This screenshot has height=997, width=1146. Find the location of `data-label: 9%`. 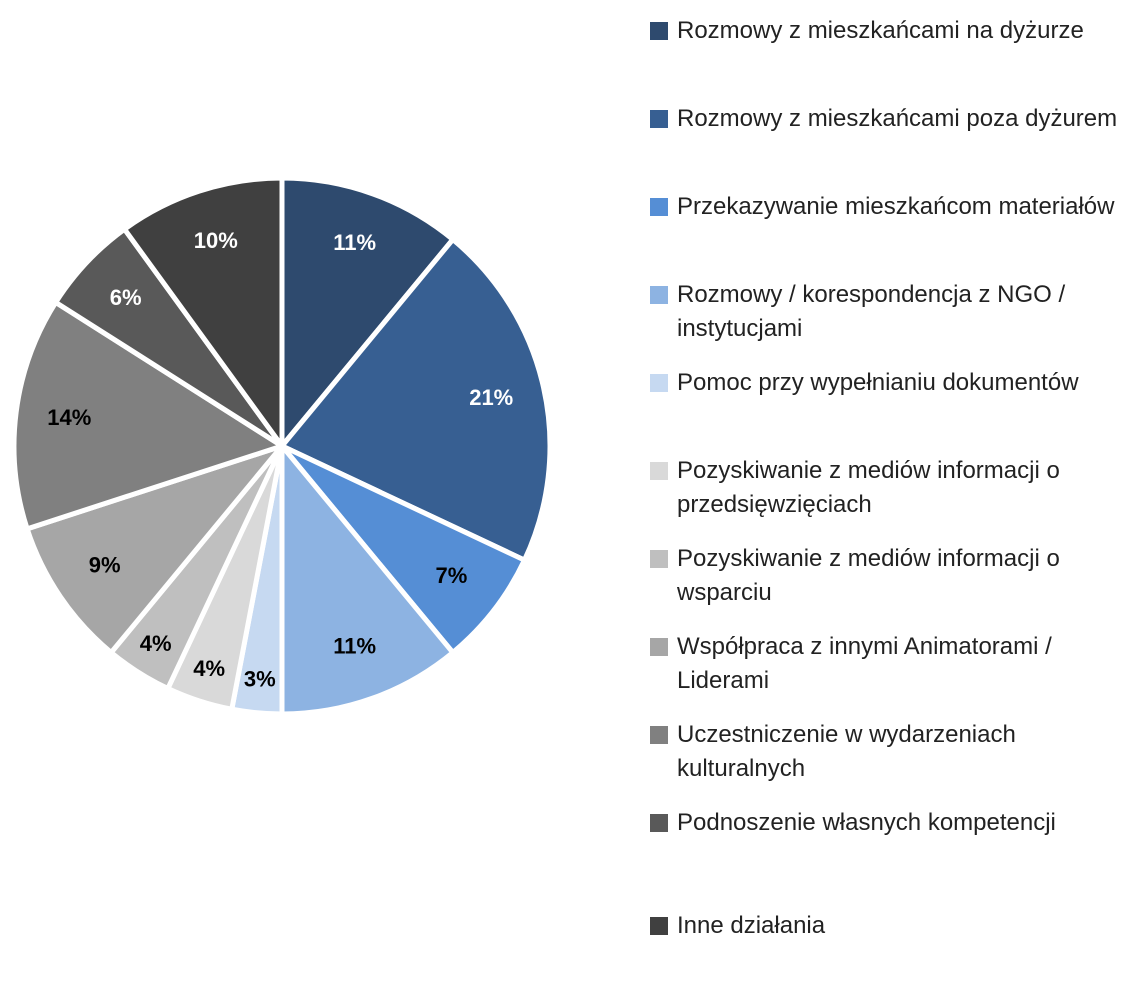

data-label: 9% is located at coordinates (105, 564).